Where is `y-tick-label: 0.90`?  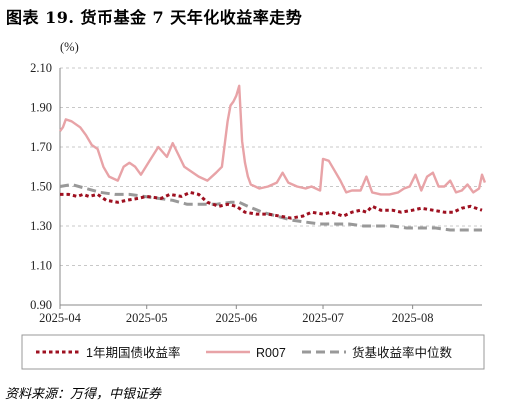
y-tick-label: 0.90 is located at coordinates (41, 305).